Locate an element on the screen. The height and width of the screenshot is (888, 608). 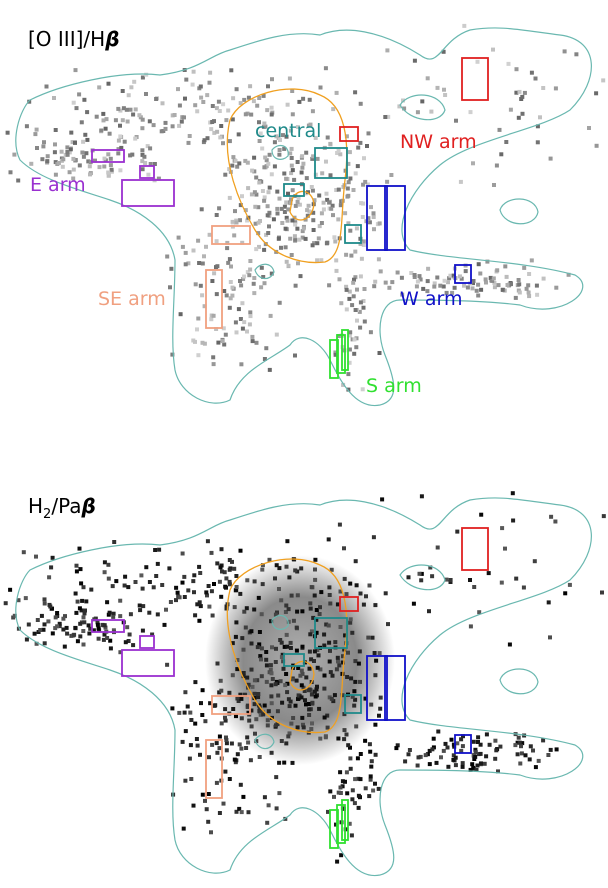
region-label: central is located at coordinates (288, 131).